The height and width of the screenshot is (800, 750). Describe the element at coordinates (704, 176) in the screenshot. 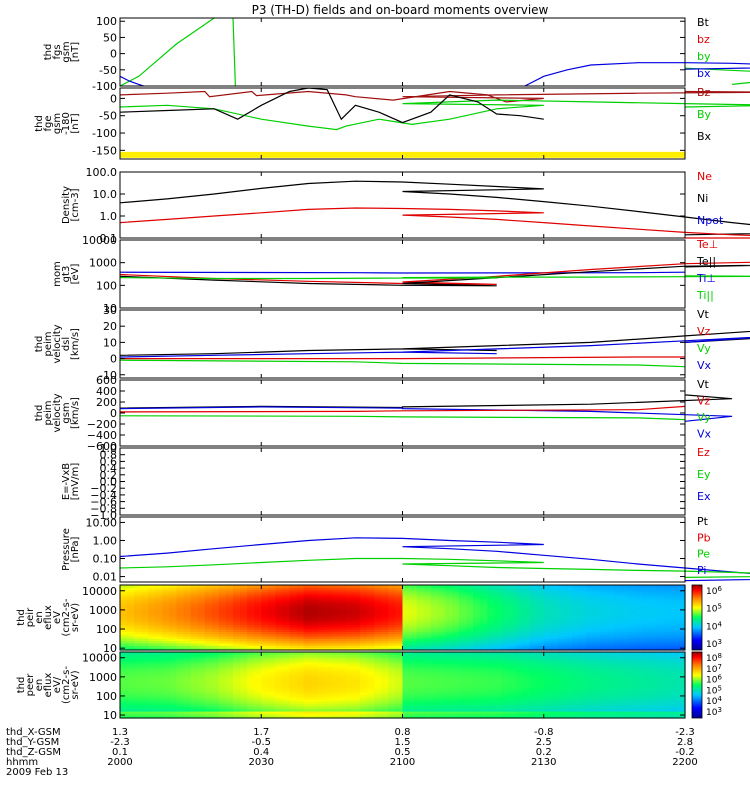

I see `legend-item: Ne` at that location.